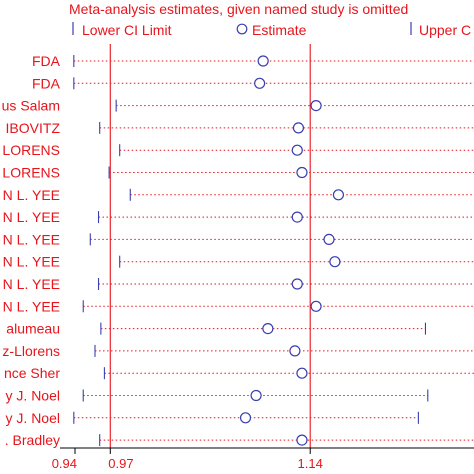 This screenshot has height=474, width=474. What do you see at coordinates (120, 463) in the screenshot?
I see `x-tick-label: 0.97` at bounding box center [120, 463].